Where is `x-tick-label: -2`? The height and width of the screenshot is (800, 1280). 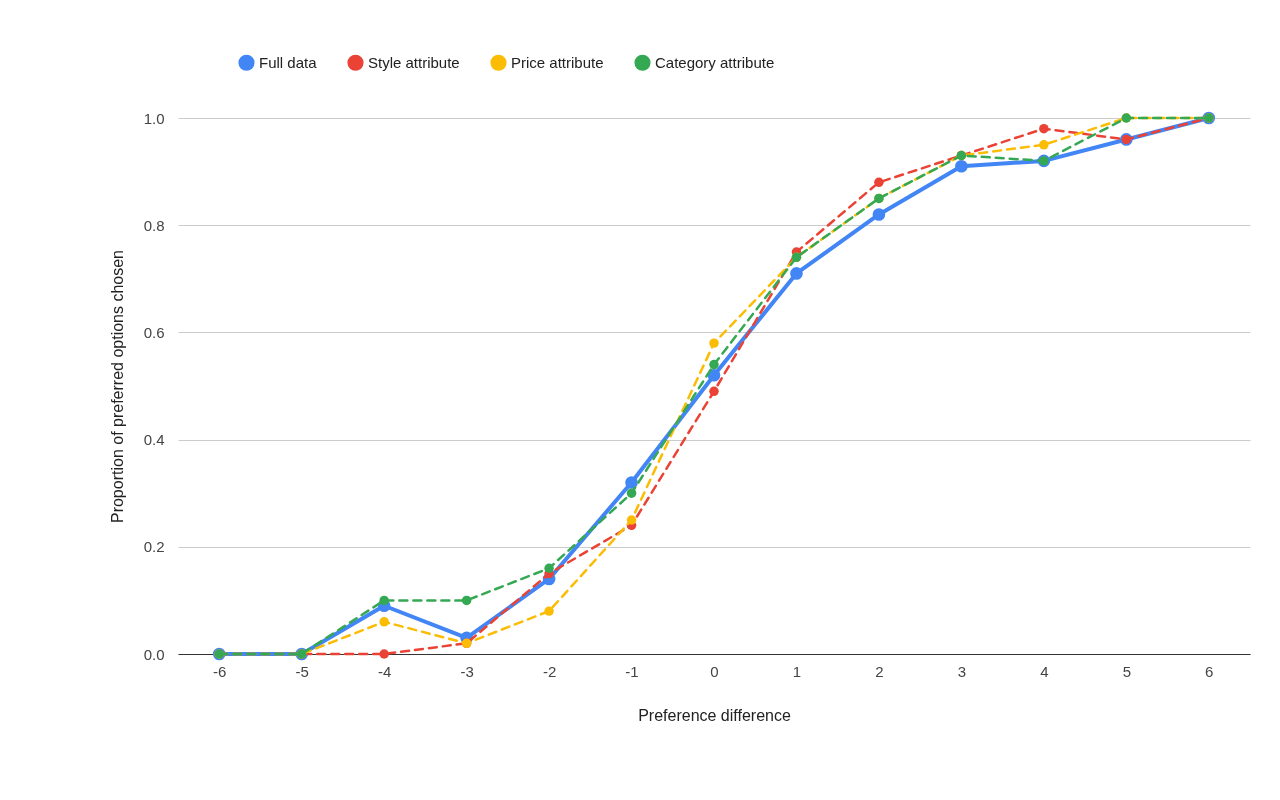
x-tick-label: -2 is located at coordinates (549, 671).